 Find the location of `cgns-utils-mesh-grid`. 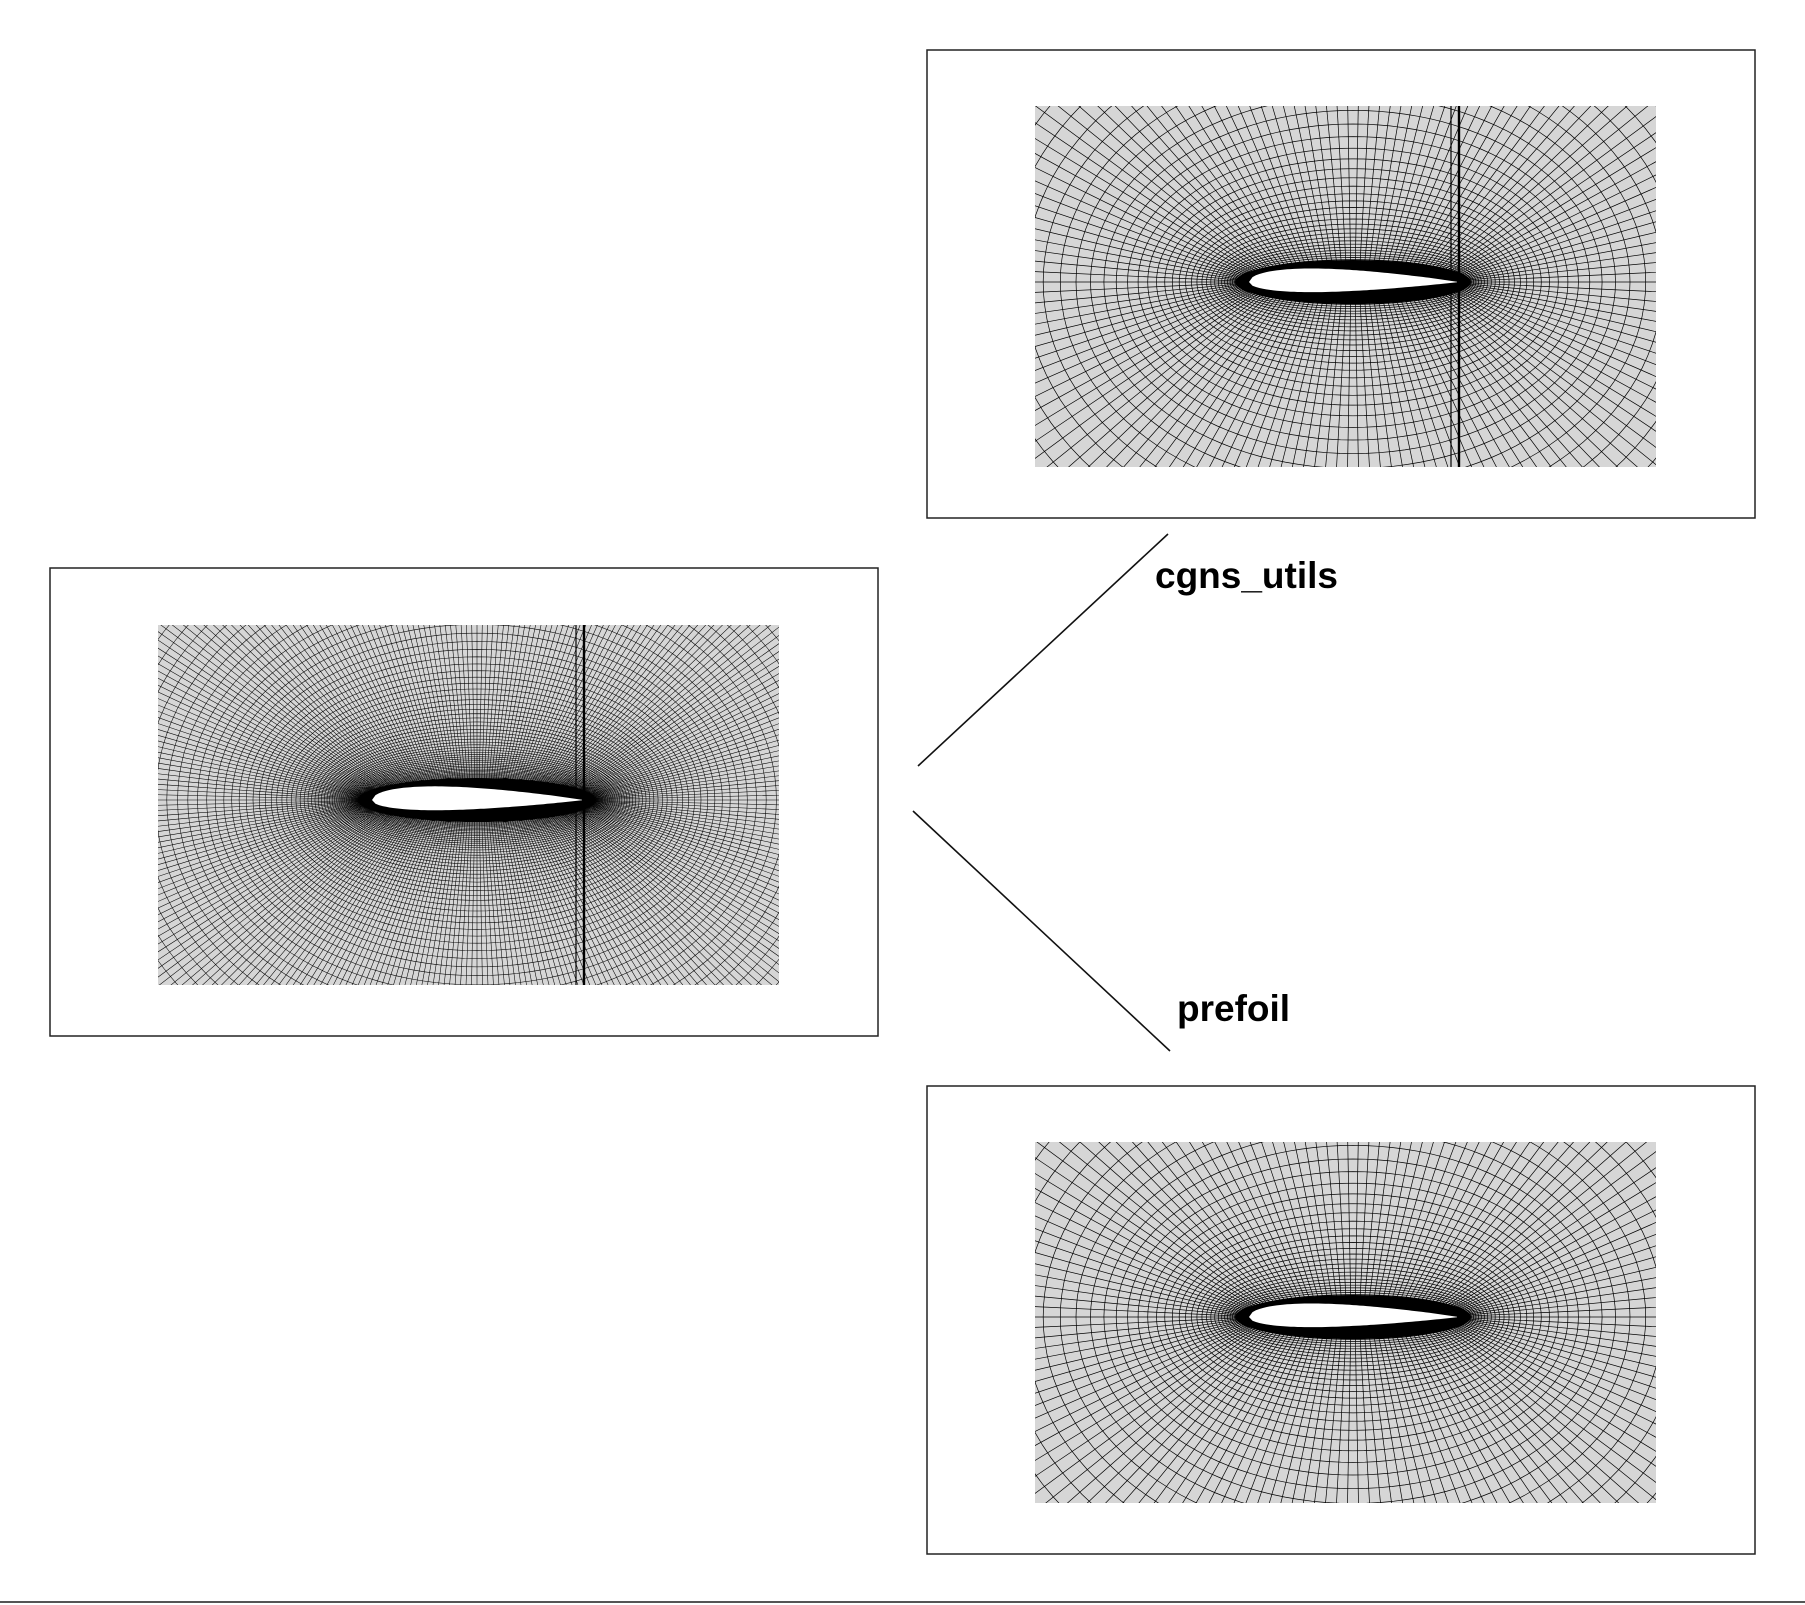

cgns-utils-mesh-grid is located at coordinates (1345, 286).